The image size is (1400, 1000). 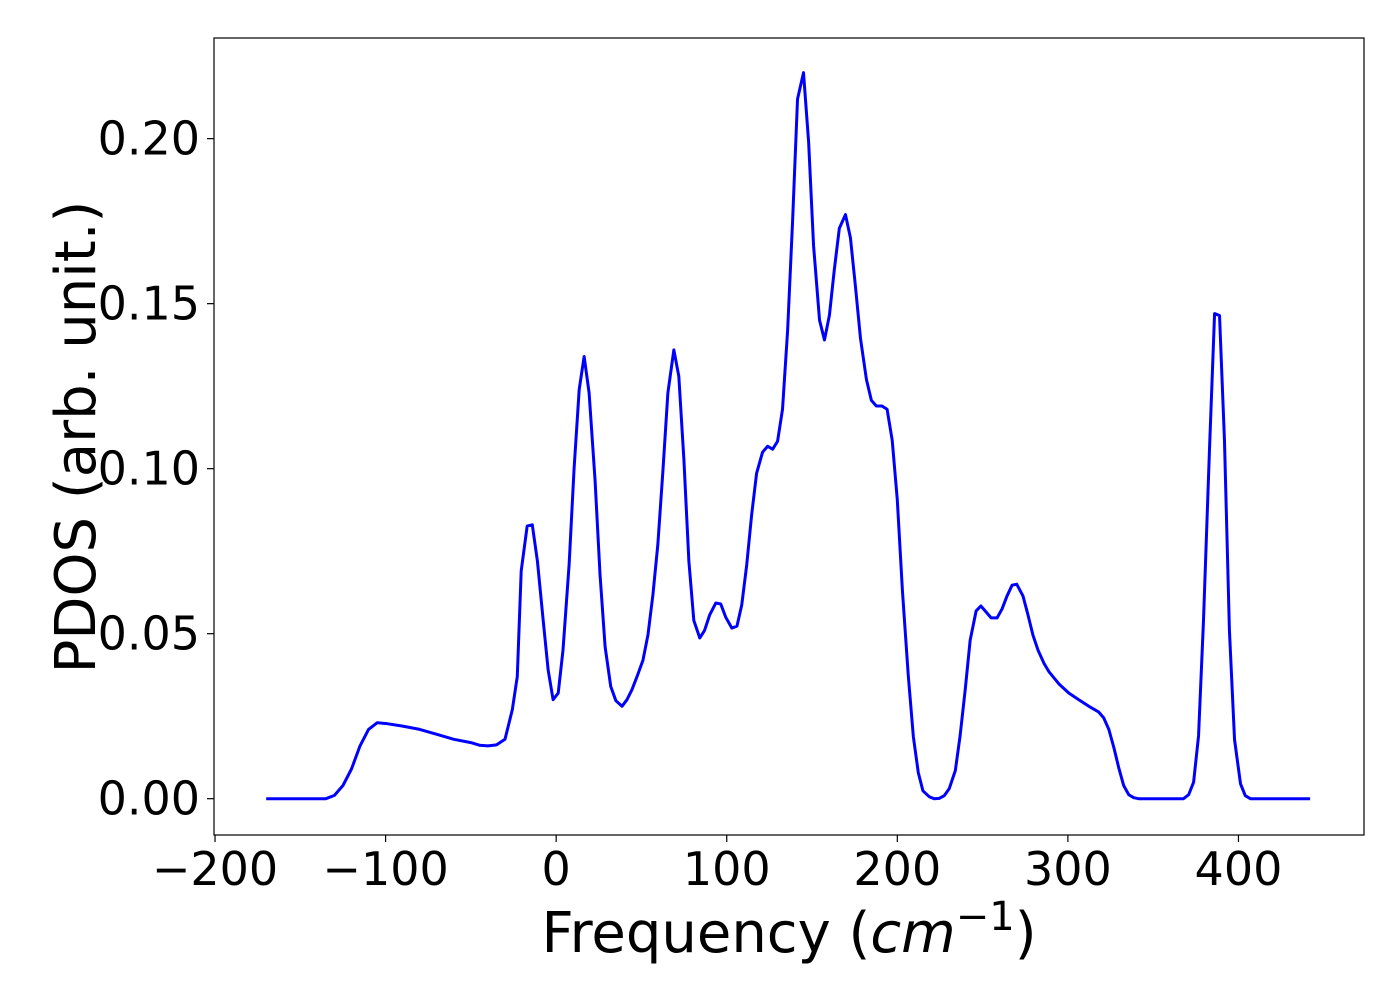 What do you see at coordinates (1239, 869) in the screenshot?
I see `x-tick-label: 400` at bounding box center [1239, 869].